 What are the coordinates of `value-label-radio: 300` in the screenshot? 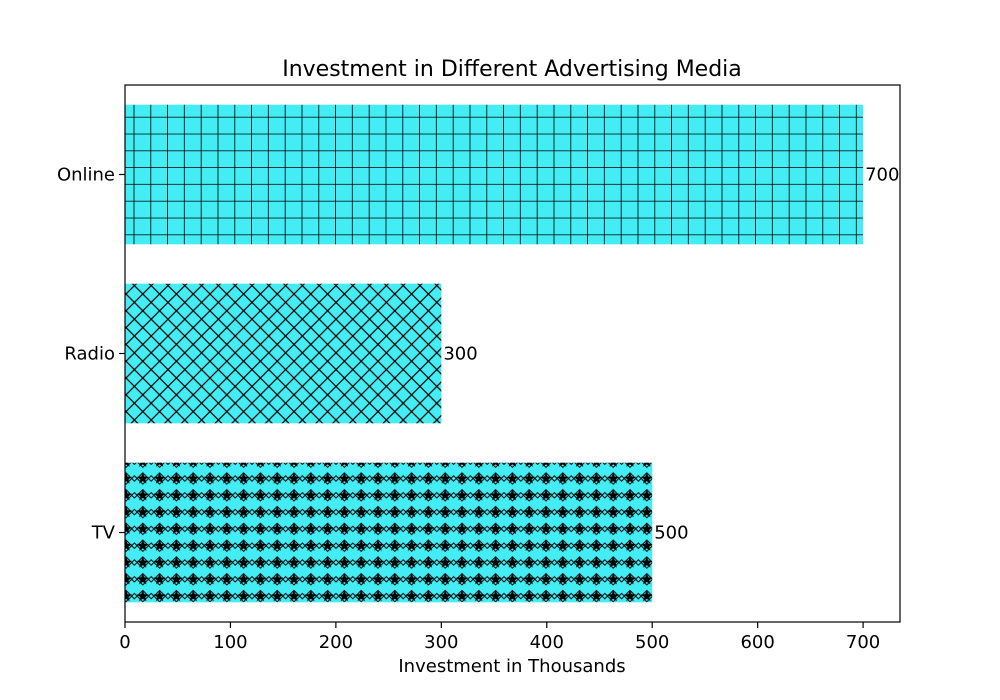 It's located at (460, 354).